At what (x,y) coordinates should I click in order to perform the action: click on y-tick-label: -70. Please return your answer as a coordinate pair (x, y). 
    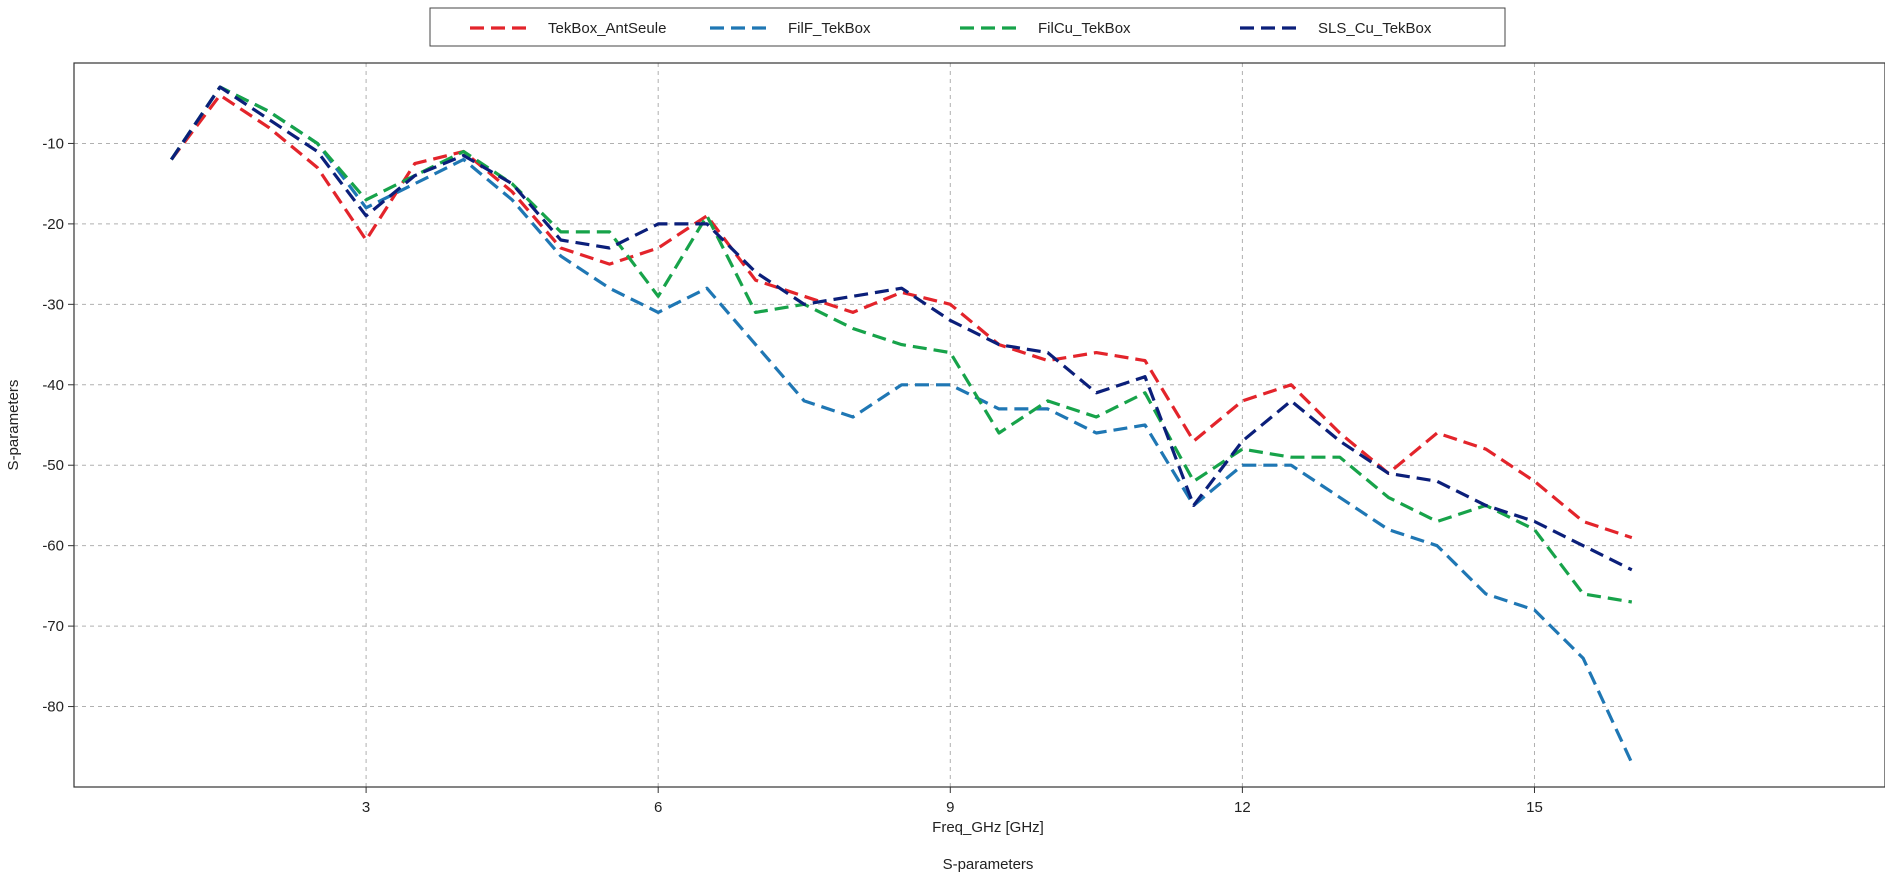
    Looking at the image, I should click on (53, 626).